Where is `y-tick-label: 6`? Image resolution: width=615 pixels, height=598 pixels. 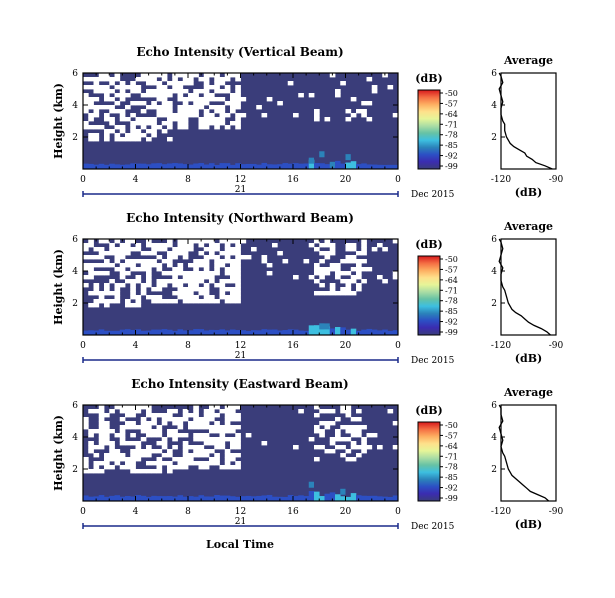
y-tick-label: 6 is located at coordinates (75, 74).